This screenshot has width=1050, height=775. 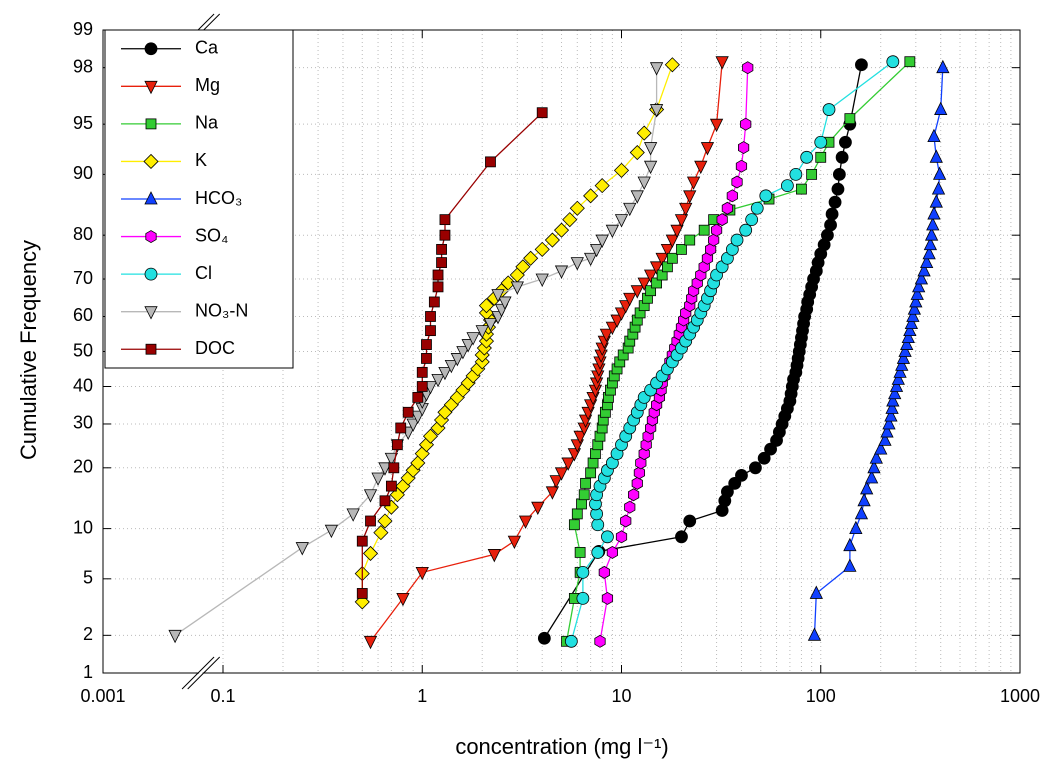 I want to click on y-tick-label: 60, so click(x=83, y=315).